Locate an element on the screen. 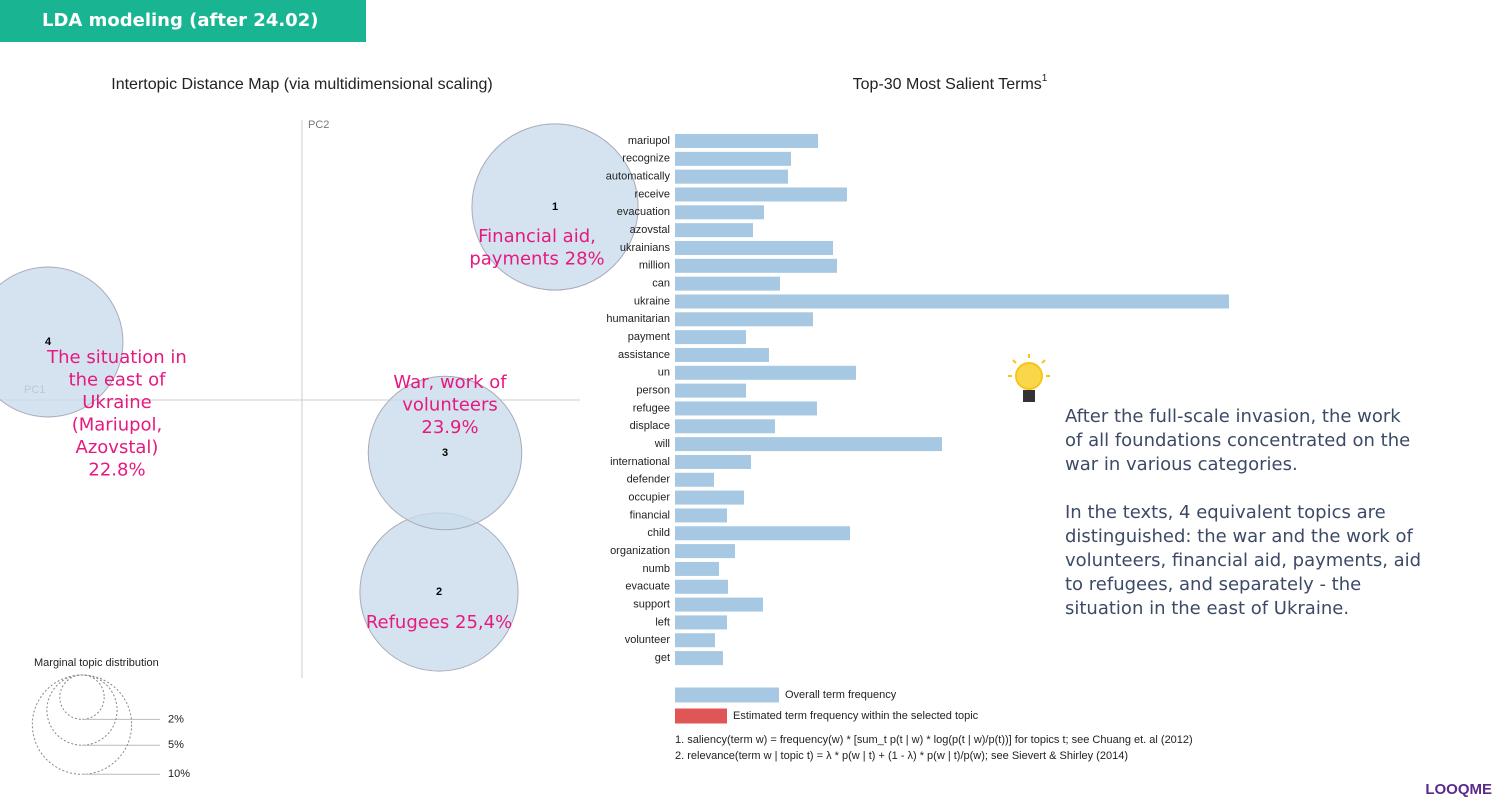  y-axis-label: PC2 is located at coordinates (318, 125).